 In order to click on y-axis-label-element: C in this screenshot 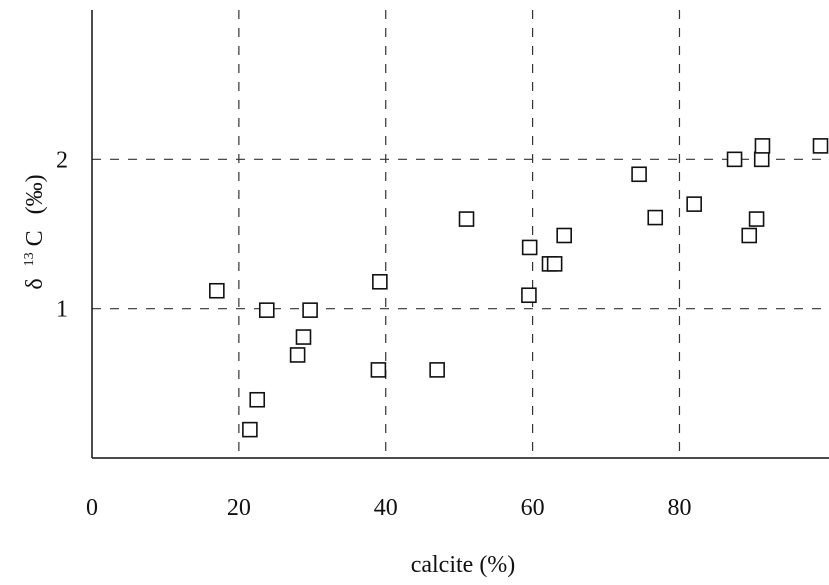, I will do `click(35, 238)`.